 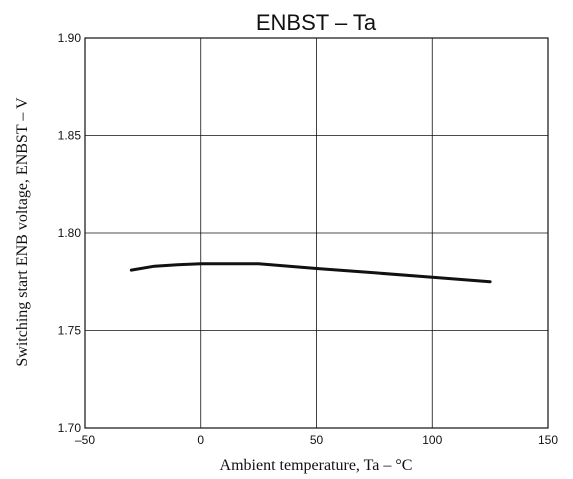 I want to click on x-tick-label: –50, so click(x=85, y=440).